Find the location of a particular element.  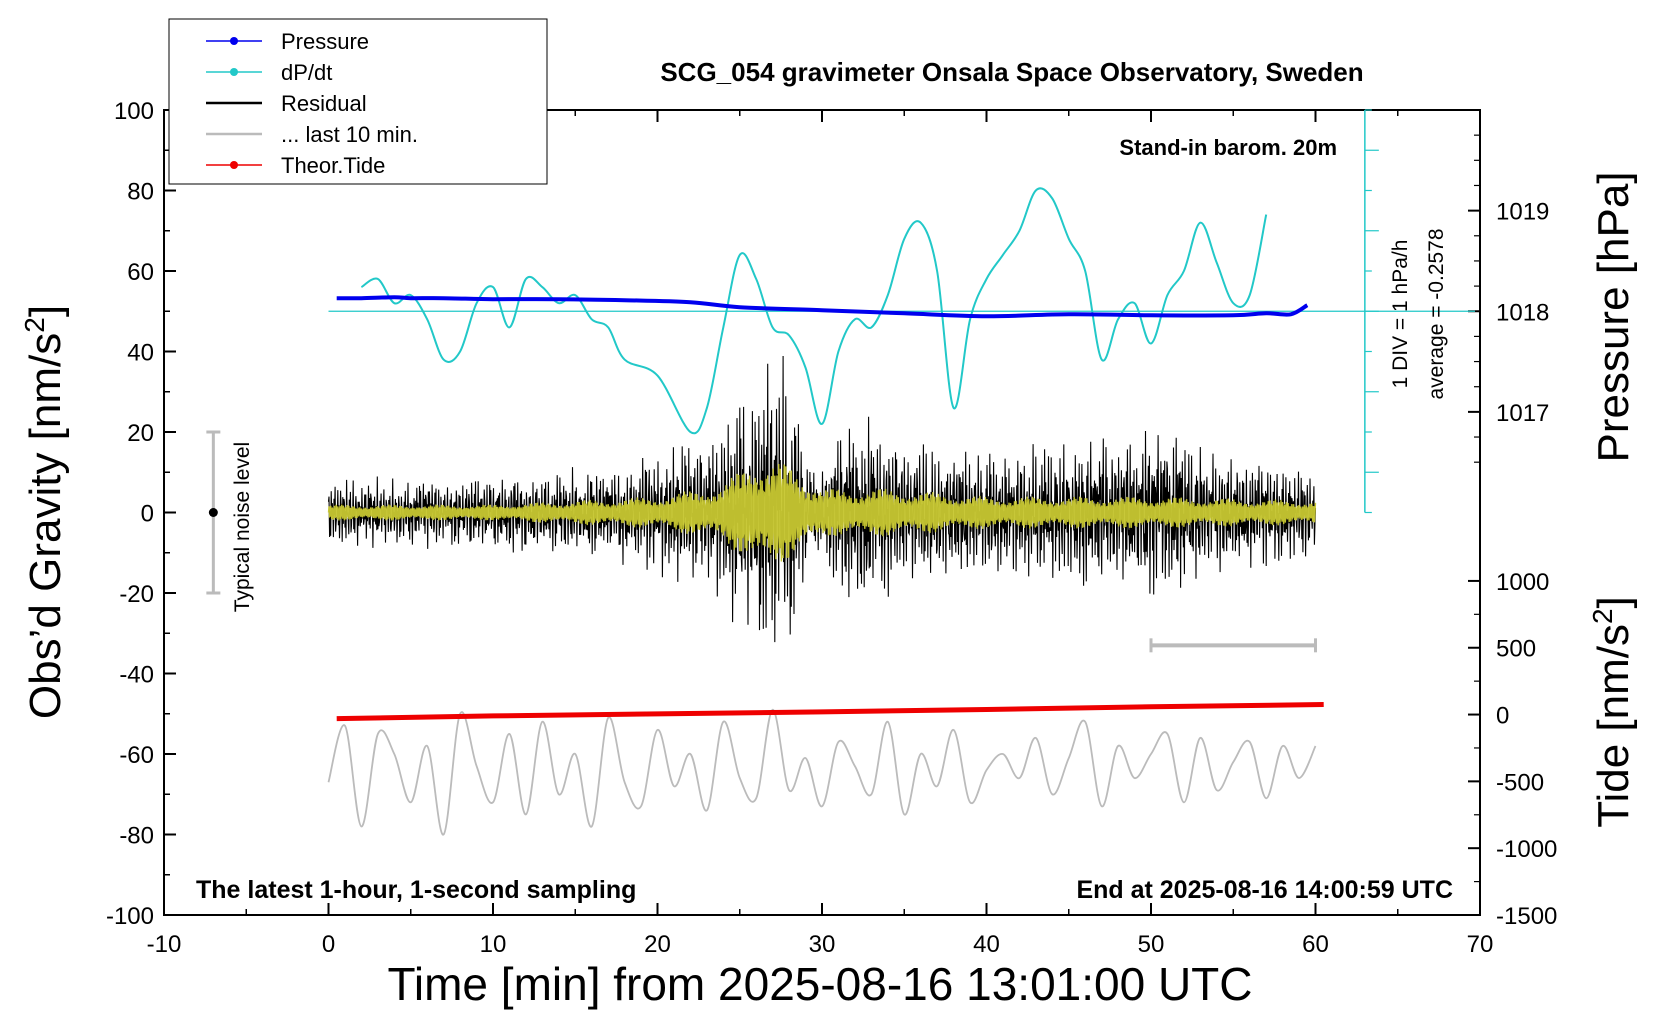

y-axis-pressure-title: Pressure [hPa] is located at coordinates (1613, 316).